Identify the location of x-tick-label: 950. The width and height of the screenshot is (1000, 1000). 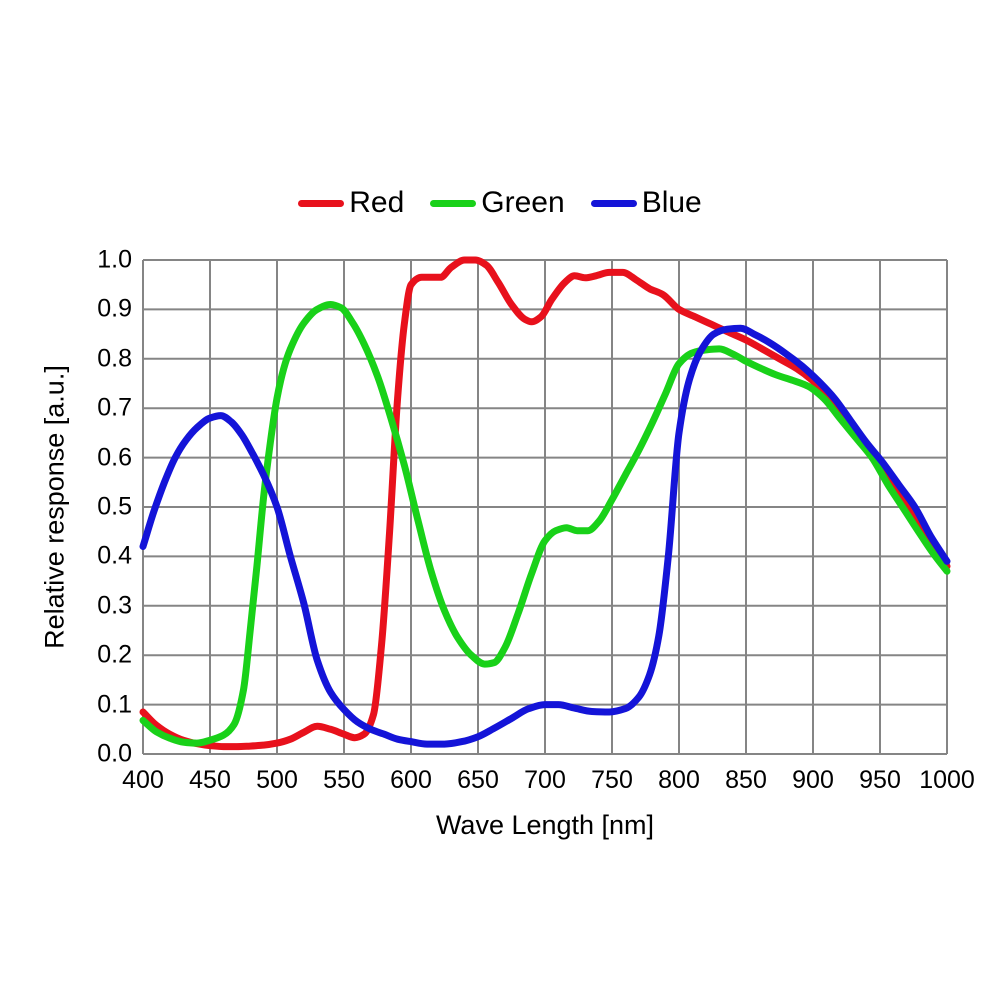
(880, 780).